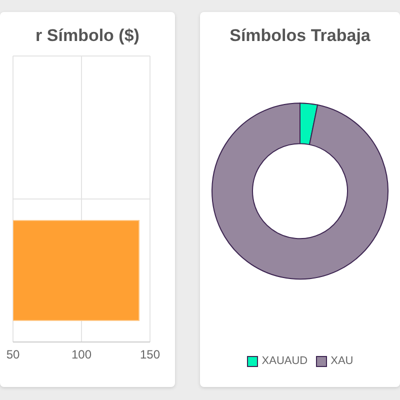 The width and height of the screenshot is (400, 400). I want to click on chart-title: Símbolos Trabaja, so click(300, 36).